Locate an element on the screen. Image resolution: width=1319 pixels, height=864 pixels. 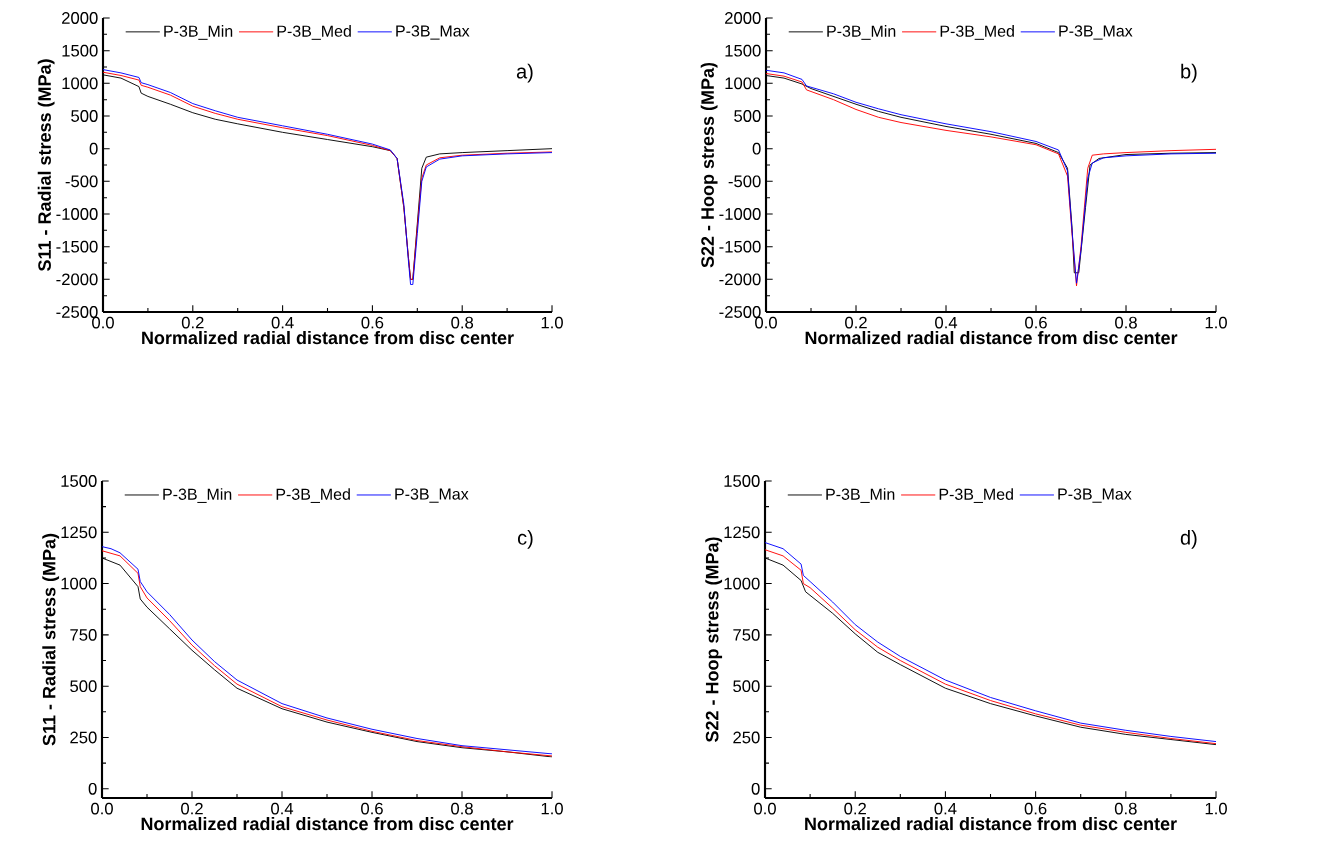
annotation: a) is located at coordinates (524, 73).